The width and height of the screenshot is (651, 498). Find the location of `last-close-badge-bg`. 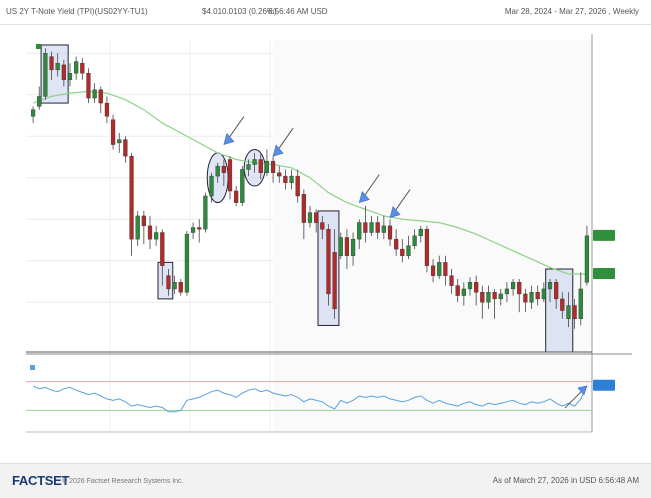

last-close-badge-bg is located at coordinates (604, 235).